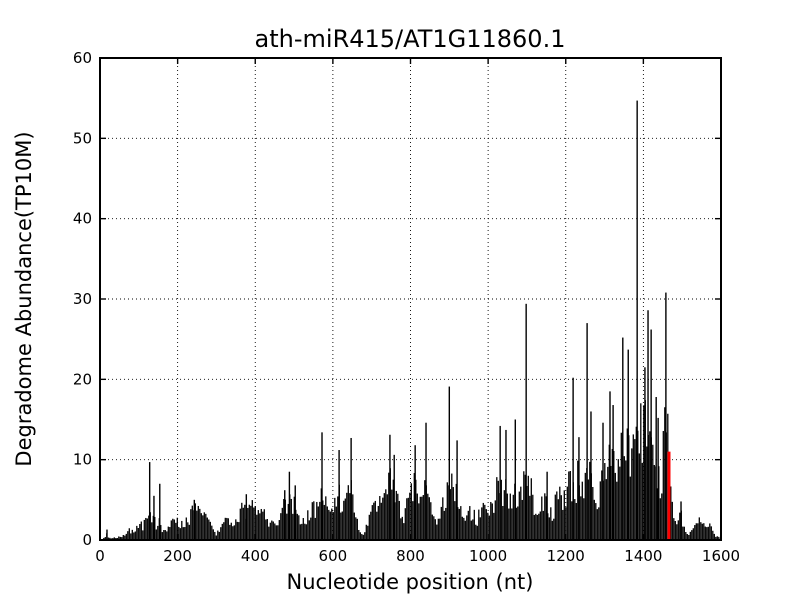  Describe the element at coordinates (488, 556) in the screenshot. I see `x-tick-label-1000: 1000` at that location.